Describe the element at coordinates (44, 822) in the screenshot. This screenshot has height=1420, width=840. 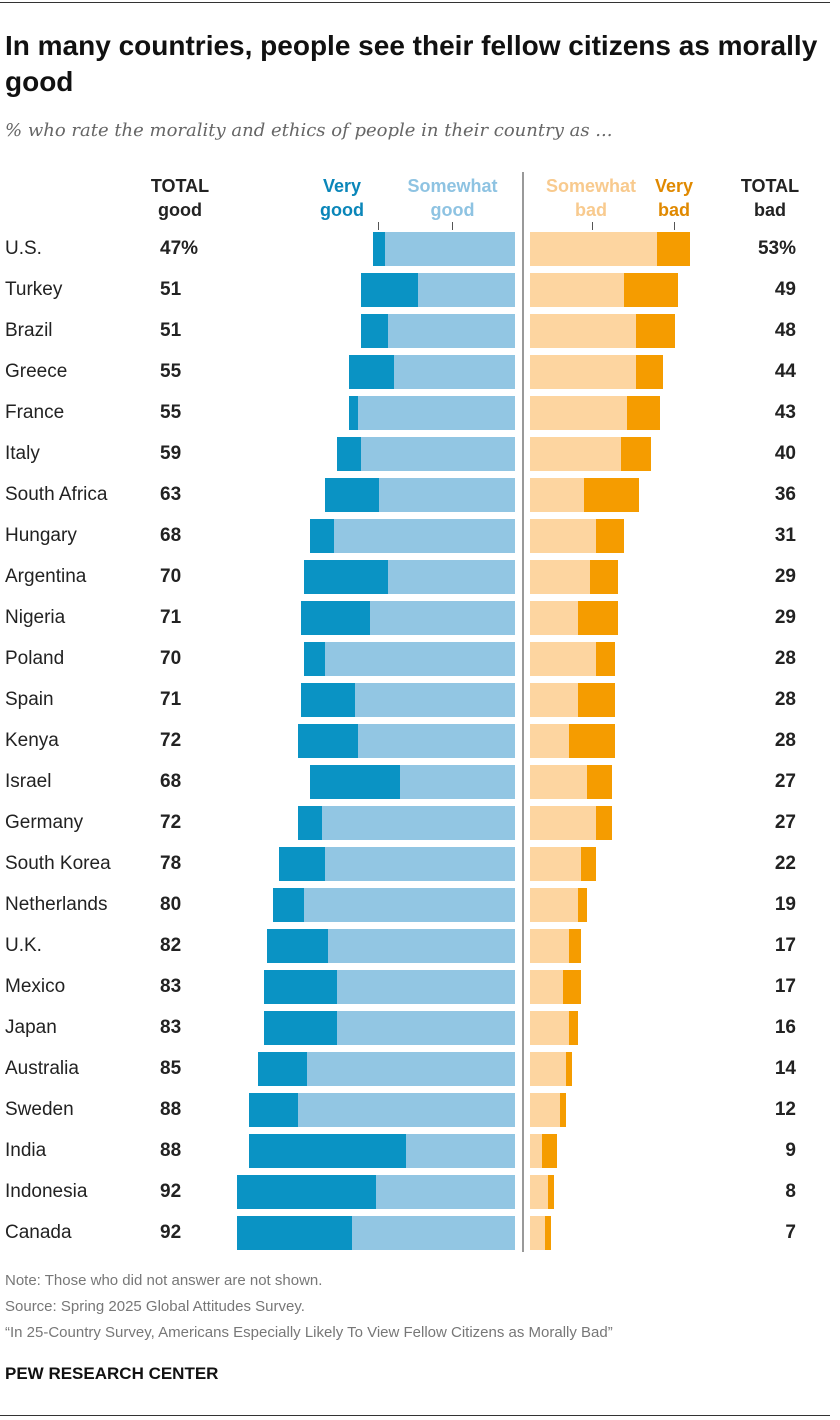
I see `country-label: Germany` at that location.